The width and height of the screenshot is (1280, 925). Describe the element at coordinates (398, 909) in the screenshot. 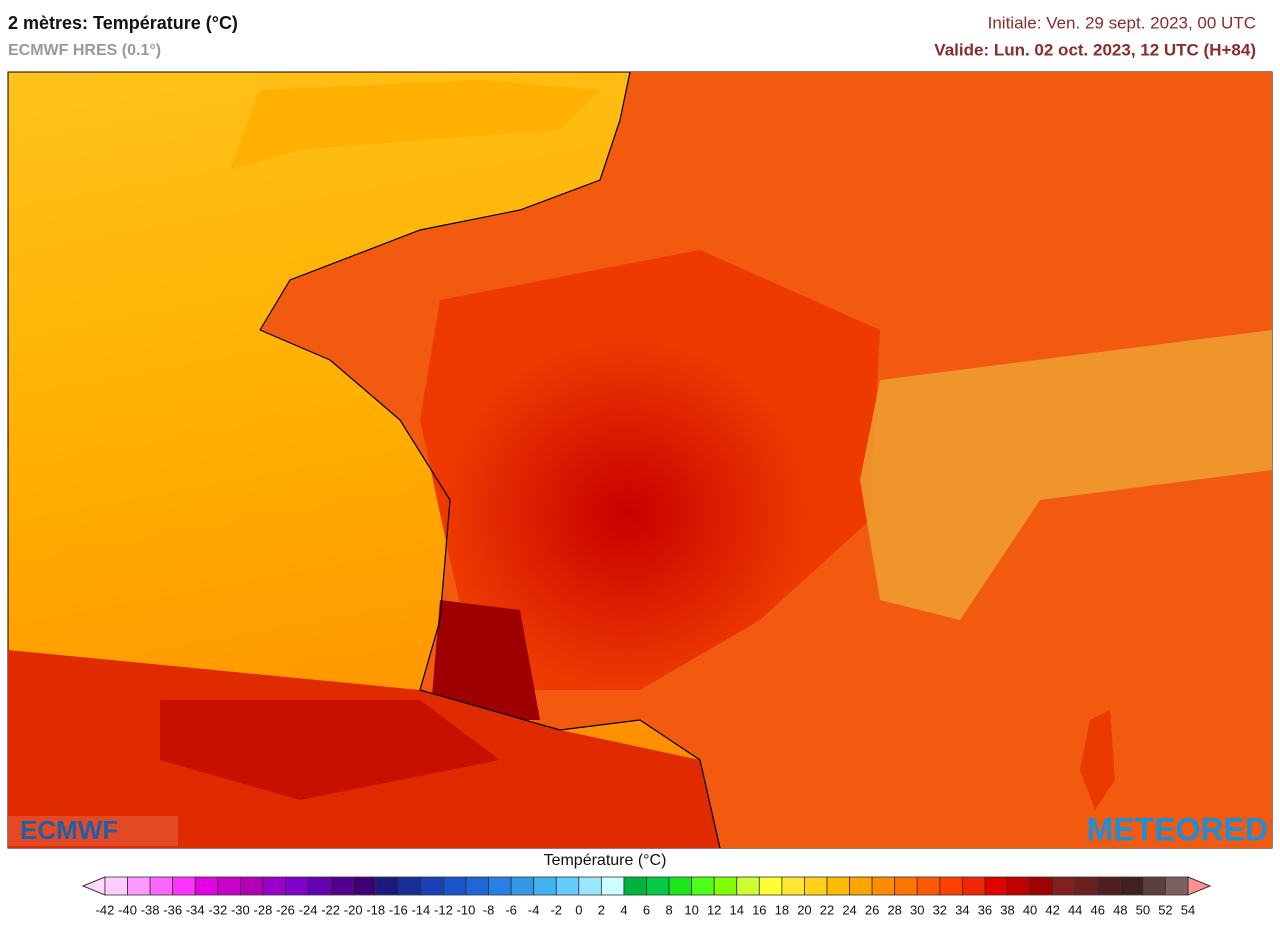

I see `colorbar-tick-label: -16` at that location.